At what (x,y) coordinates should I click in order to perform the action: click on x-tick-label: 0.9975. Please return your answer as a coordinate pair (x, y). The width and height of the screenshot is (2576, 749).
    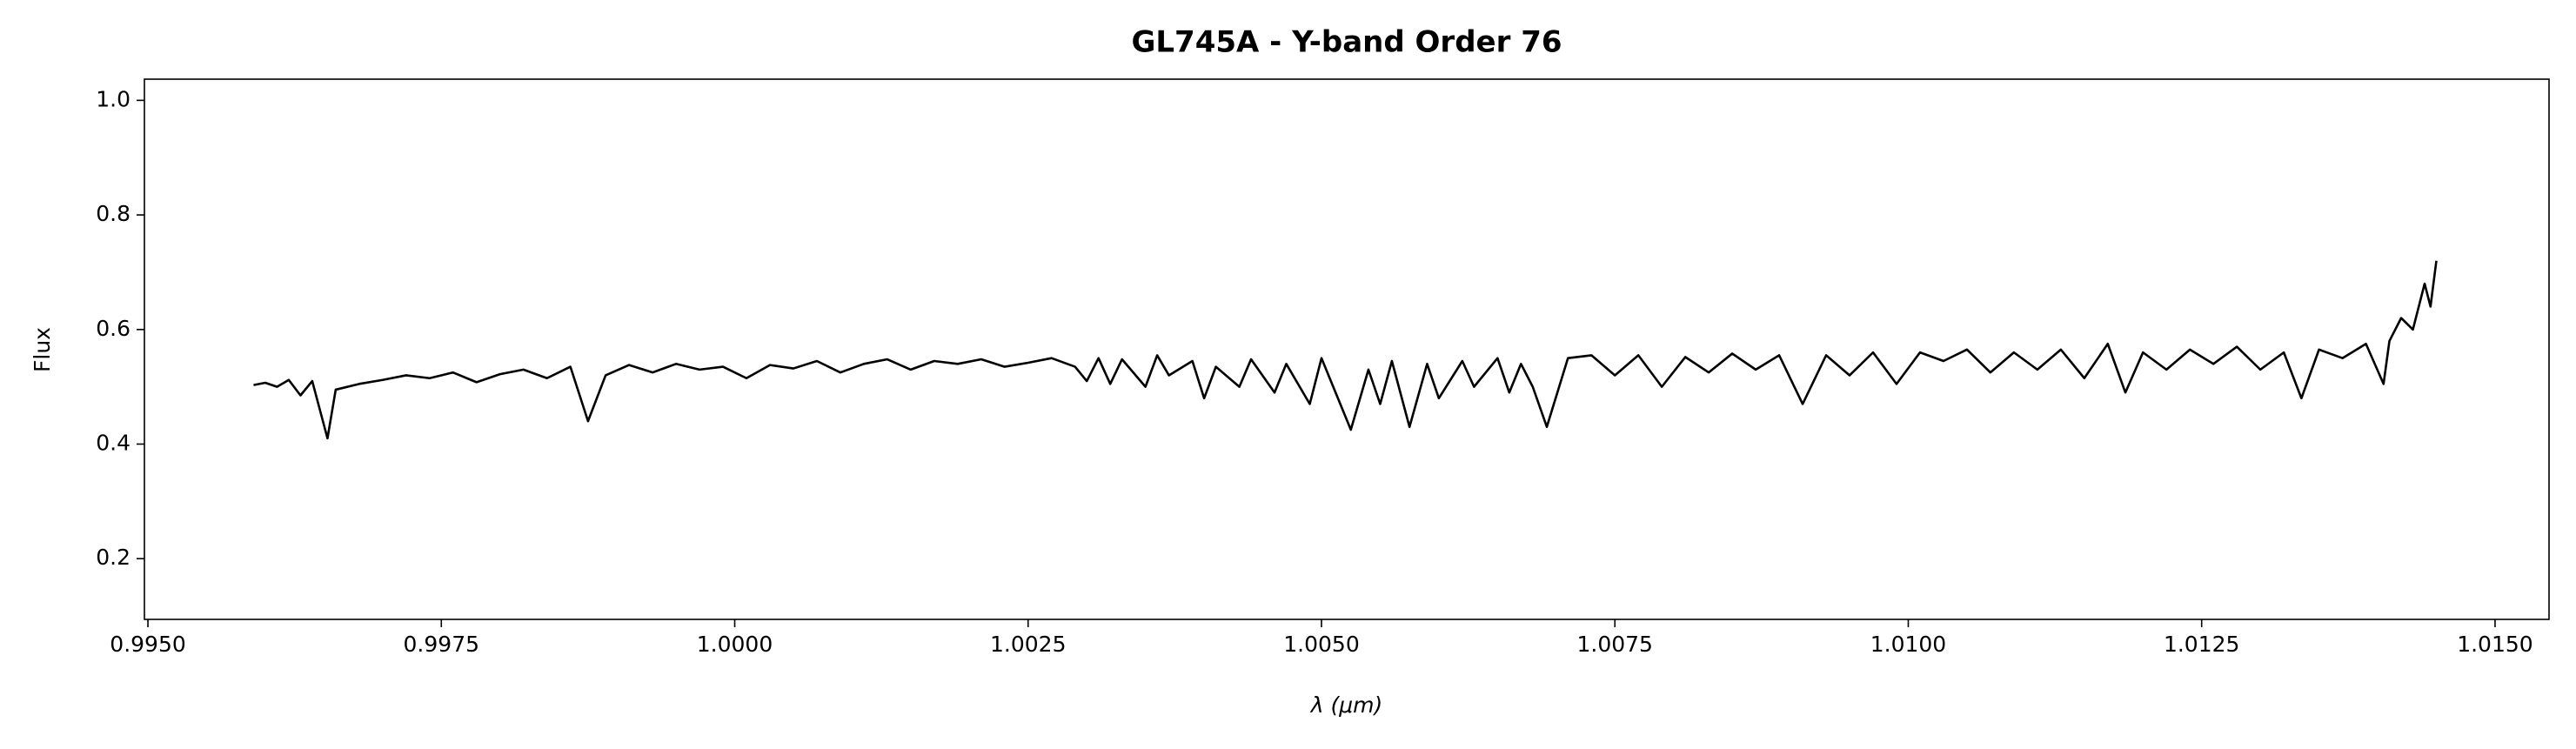
    Looking at the image, I should click on (441, 644).